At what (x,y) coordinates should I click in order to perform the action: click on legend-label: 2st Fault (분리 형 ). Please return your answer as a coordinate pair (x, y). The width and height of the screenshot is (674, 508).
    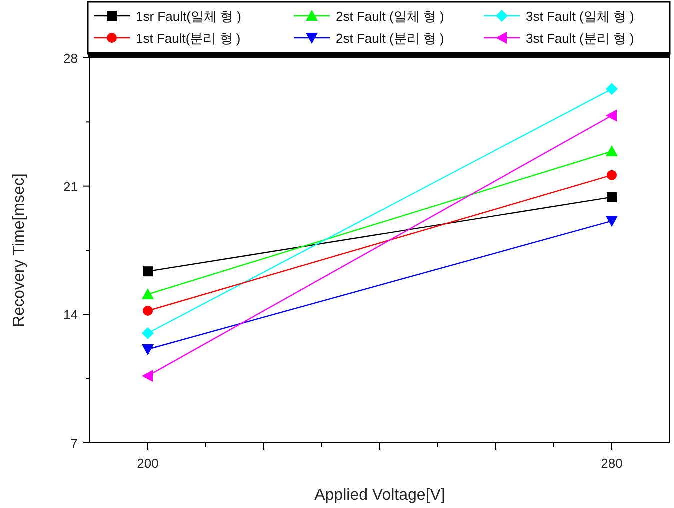
    Looking at the image, I should click on (390, 38).